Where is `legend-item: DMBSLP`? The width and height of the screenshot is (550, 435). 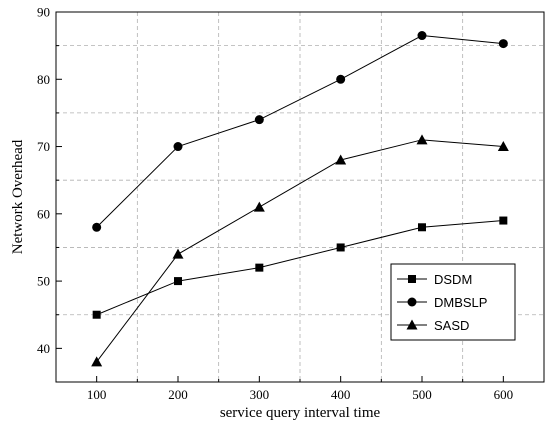 legend-item: DMBSLP is located at coordinates (442, 302).